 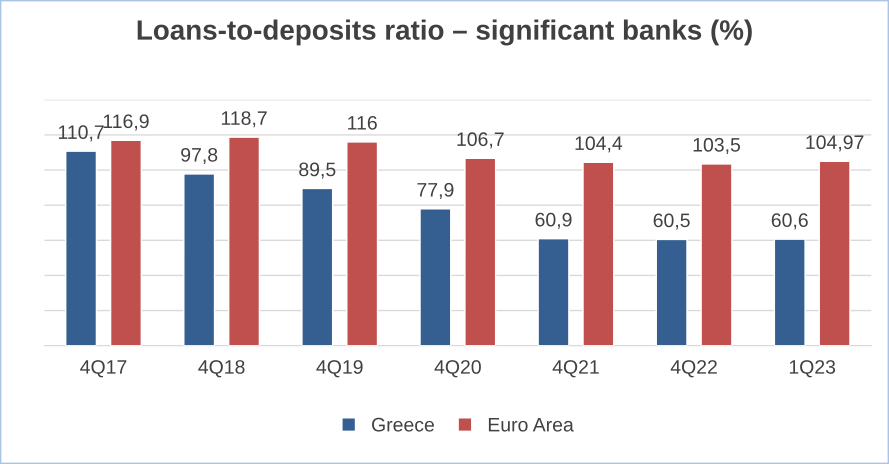 What do you see at coordinates (81, 133) in the screenshot?
I see `data-label: 110,7` at bounding box center [81, 133].